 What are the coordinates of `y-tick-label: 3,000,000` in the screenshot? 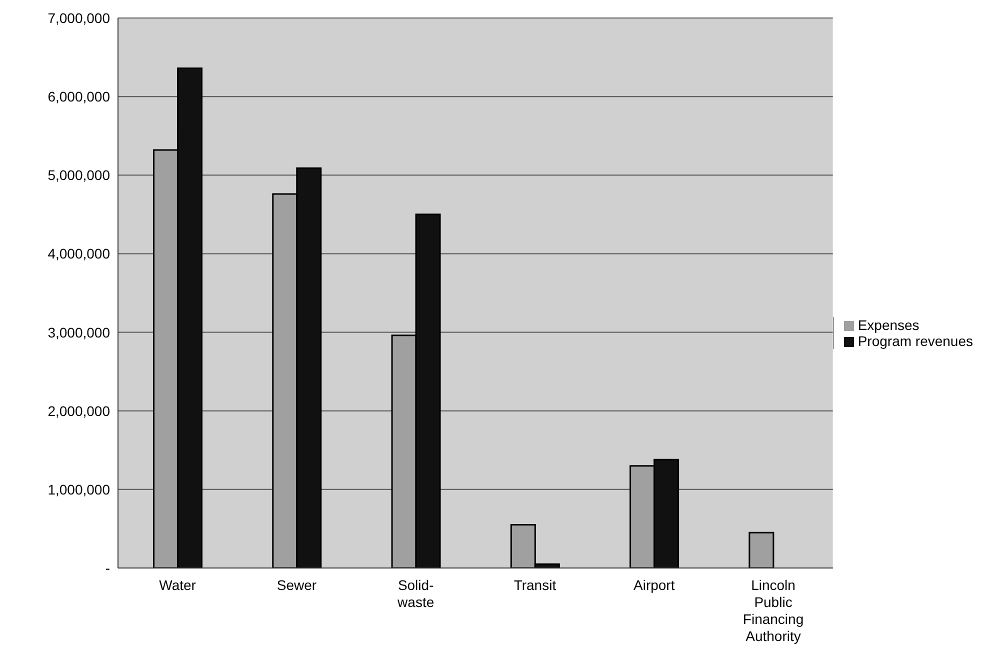 It's located at (79, 332).